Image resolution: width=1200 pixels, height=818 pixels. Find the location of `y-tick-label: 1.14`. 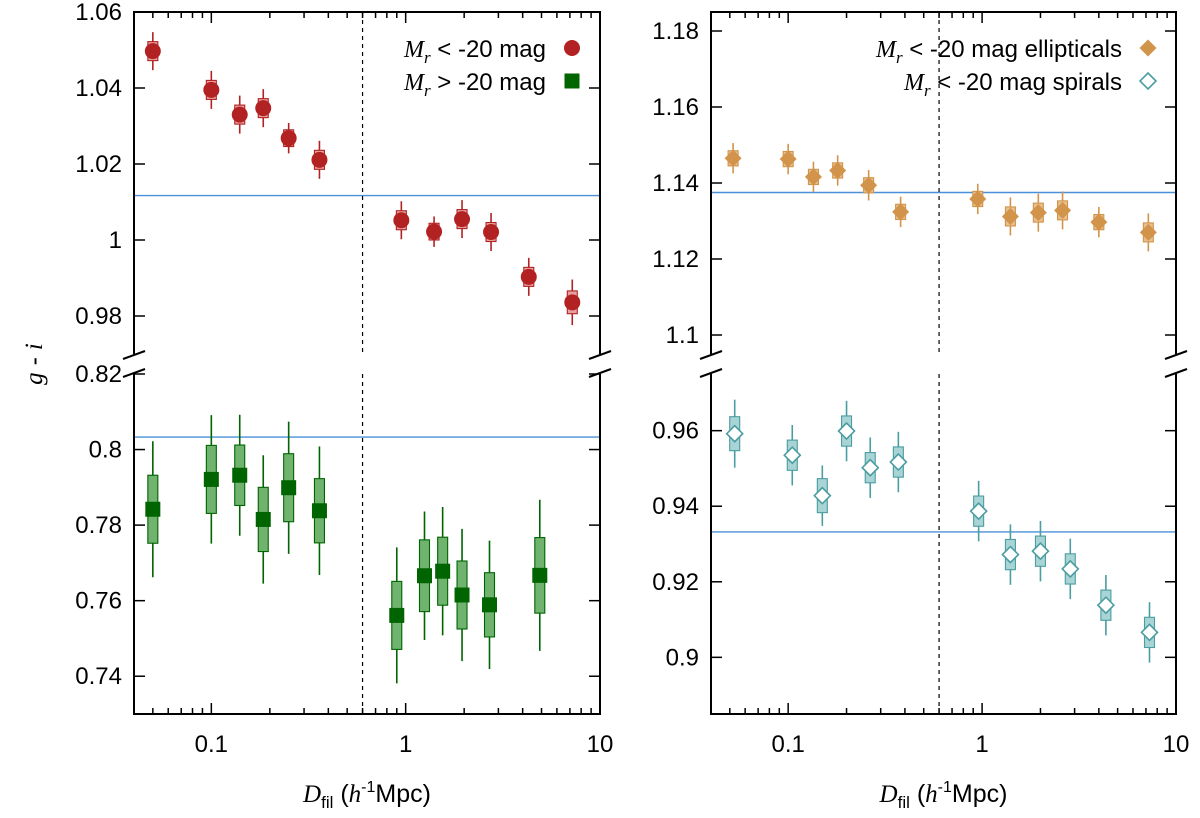

y-tick-label: 1.14 is located at coordinates (675, 183).